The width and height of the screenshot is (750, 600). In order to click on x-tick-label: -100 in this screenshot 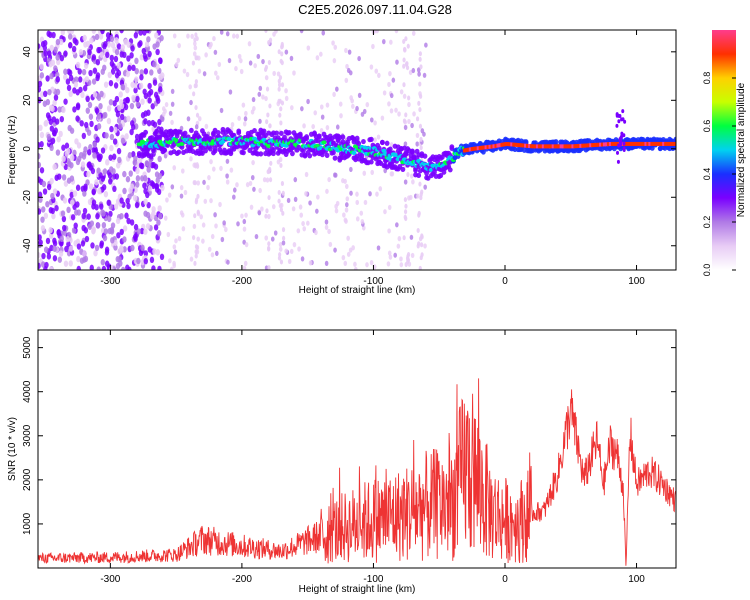, I will do `click(373, 579)`.